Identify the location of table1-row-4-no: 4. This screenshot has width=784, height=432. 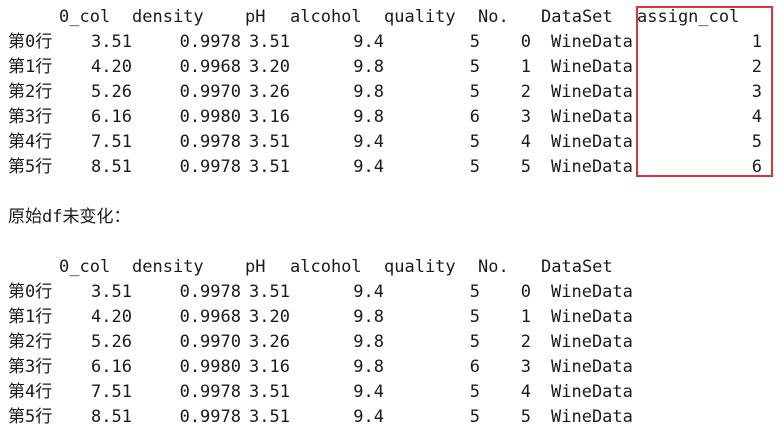
(525, 142).